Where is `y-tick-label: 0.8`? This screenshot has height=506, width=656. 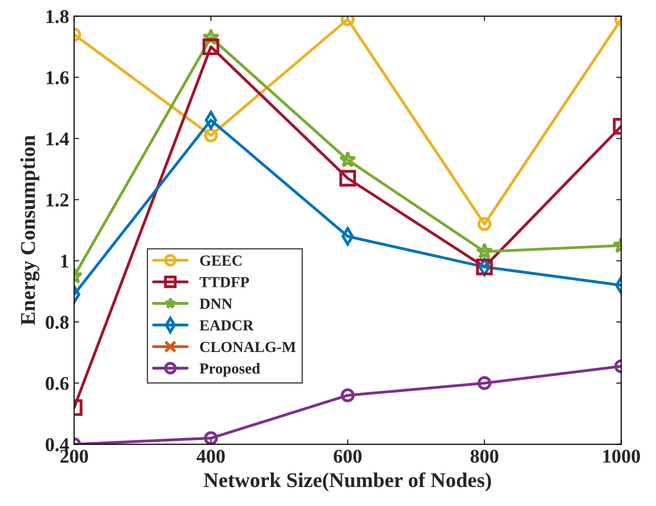
y-tick-label: 0.8 is located at coordinates (57, 322).